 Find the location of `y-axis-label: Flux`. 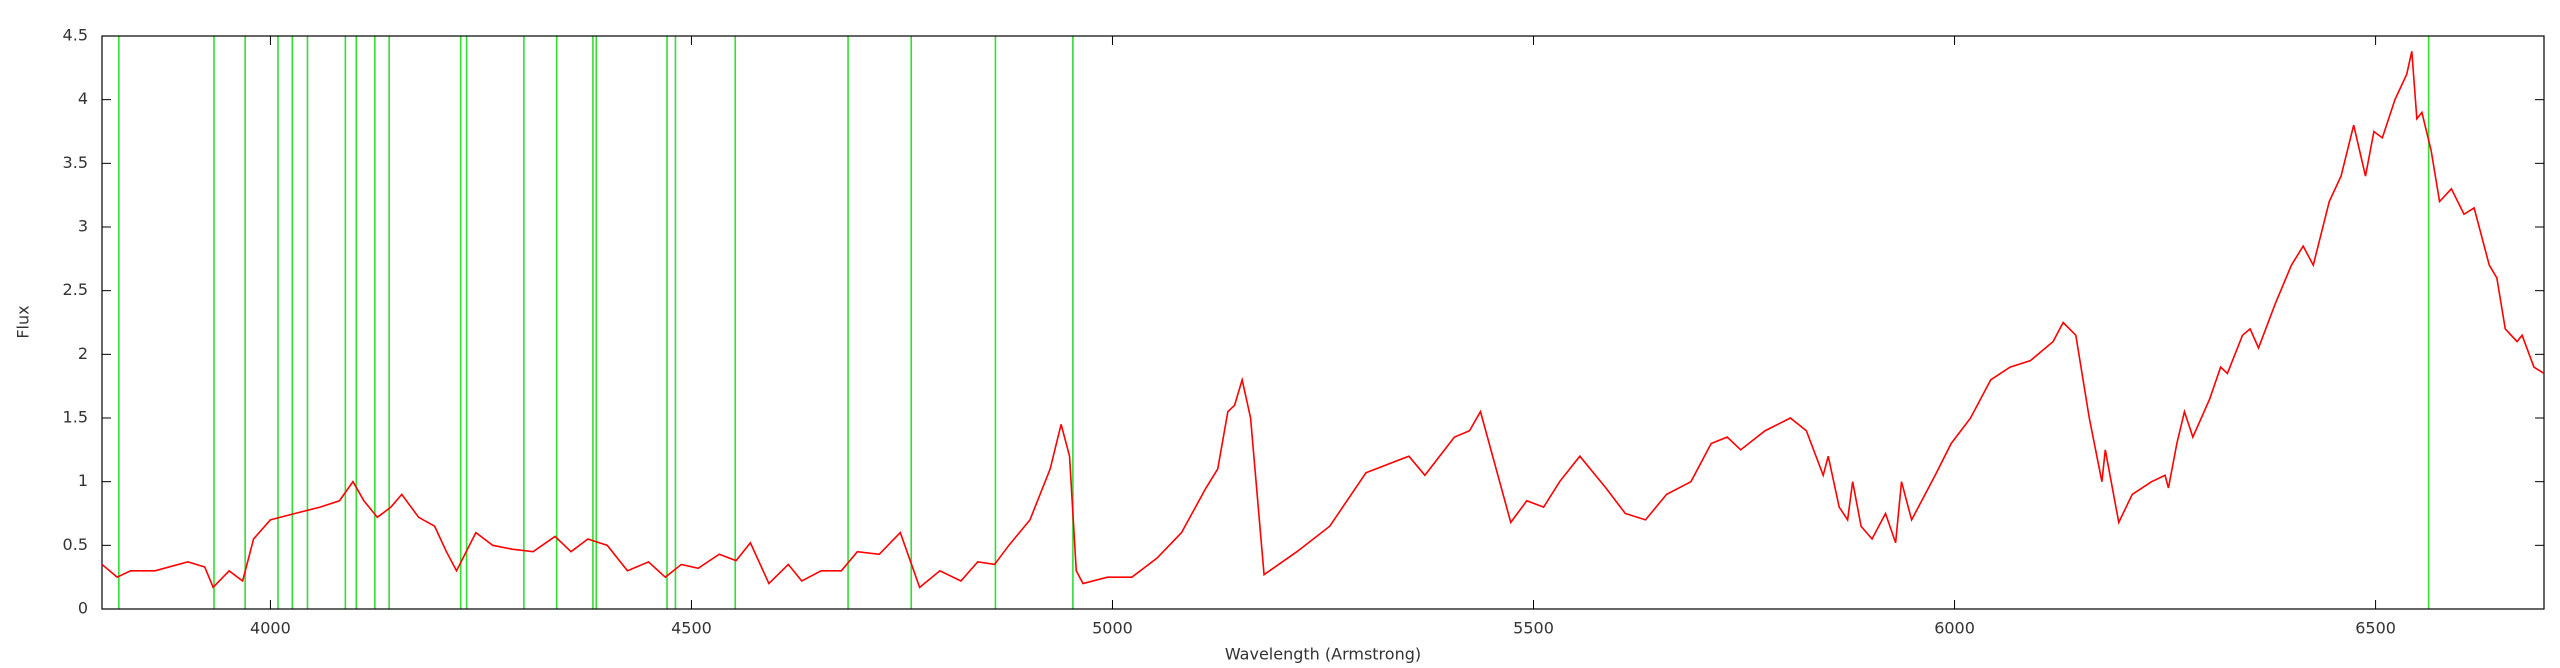

y-axis-label: Flux is located at coordinates (23, 321).